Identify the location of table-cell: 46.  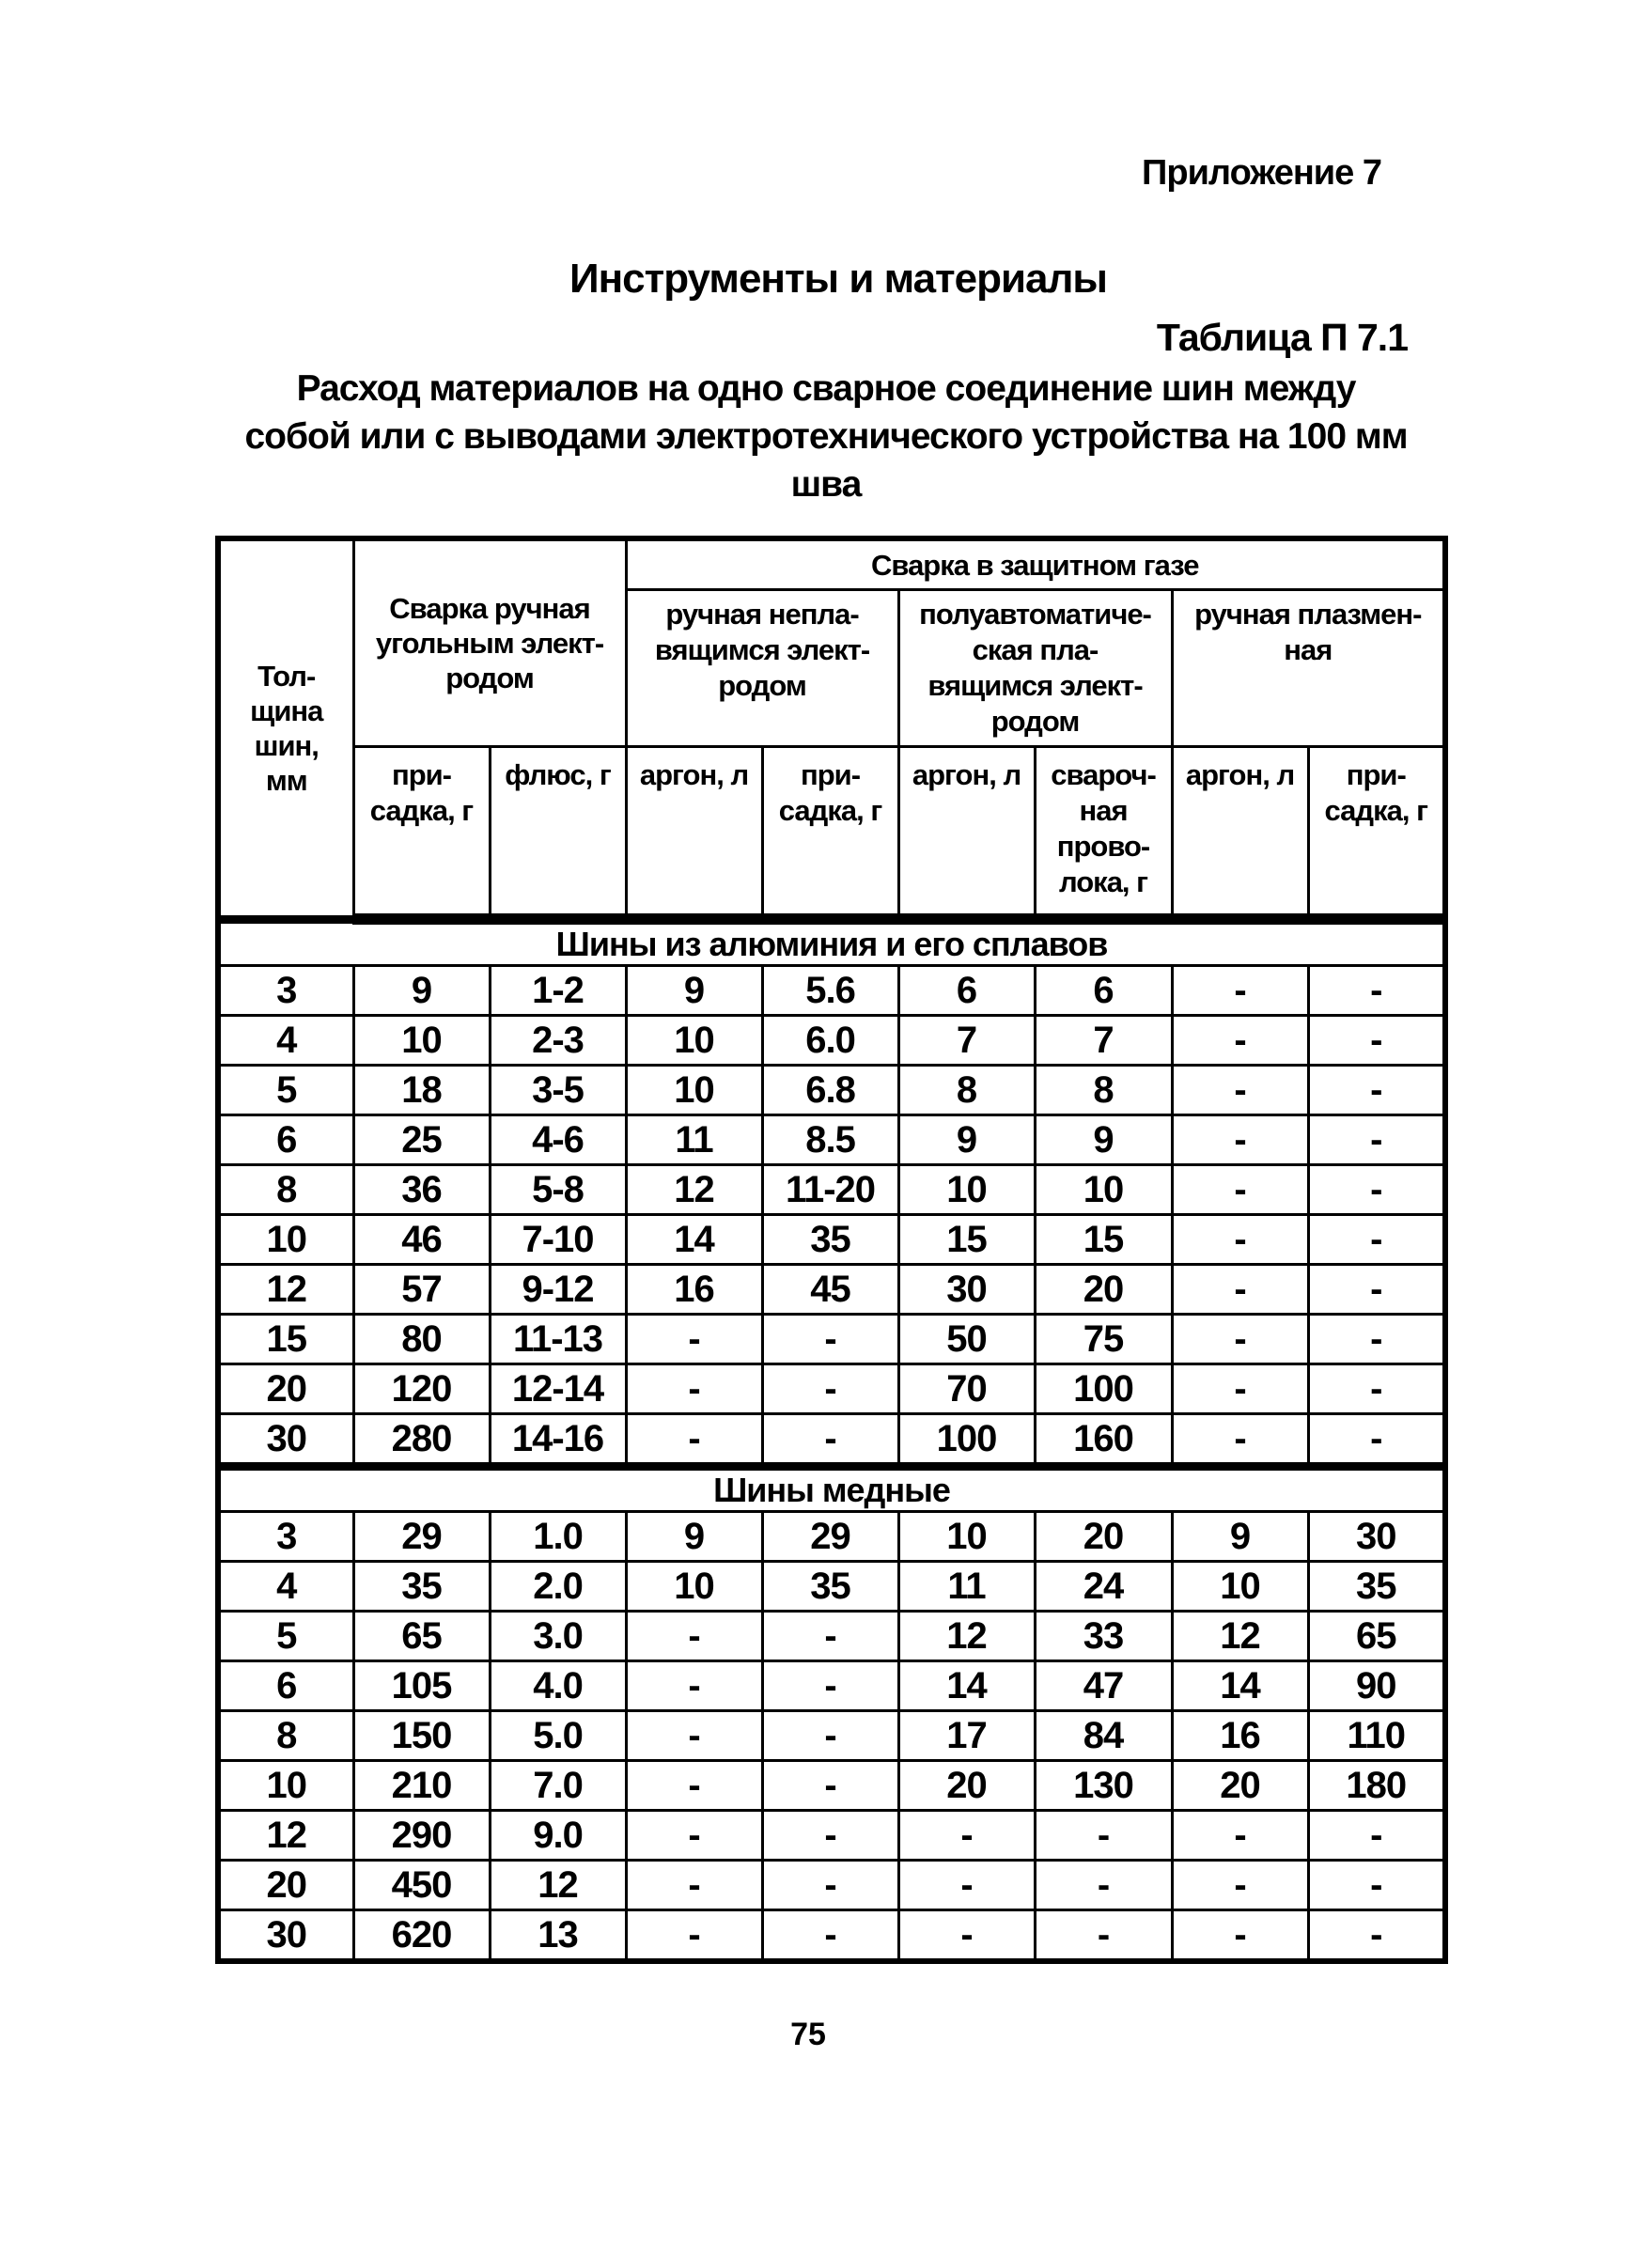
(421, 1239).